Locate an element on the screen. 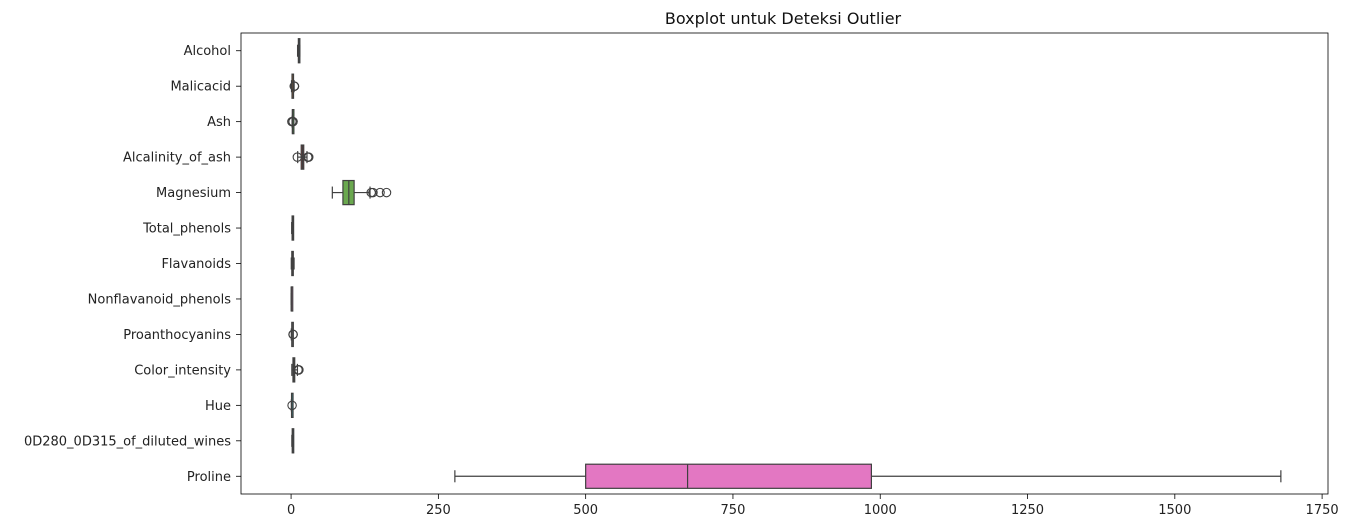  y-tick-label-color-intensity: Color_intensity is located at coordinates (182, 370).